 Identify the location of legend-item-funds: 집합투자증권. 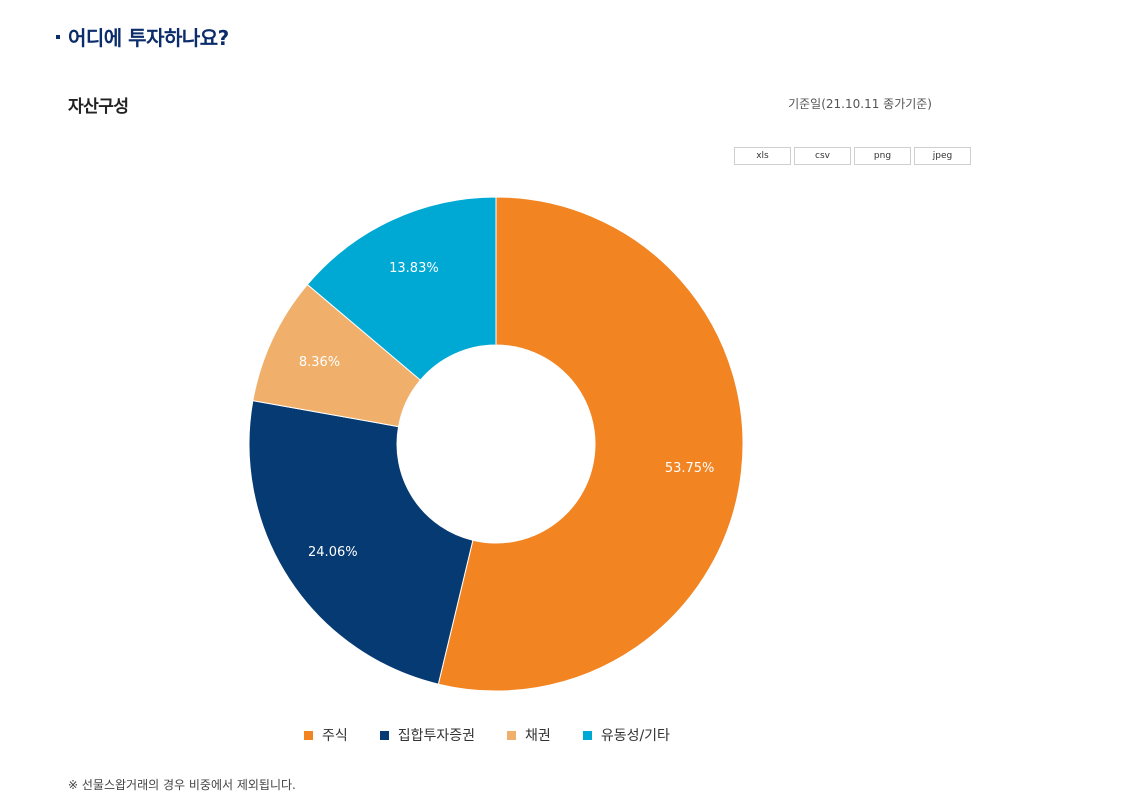
(427, 735).